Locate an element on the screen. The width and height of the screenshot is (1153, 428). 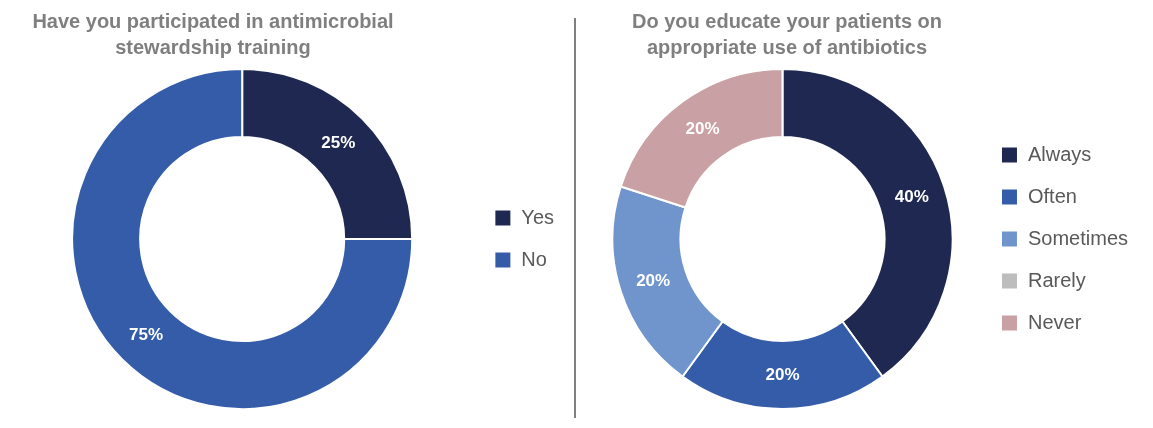
chart-title: Do you educate your patients on appropriate use of antibiotics is located at coordinates (786, 34).